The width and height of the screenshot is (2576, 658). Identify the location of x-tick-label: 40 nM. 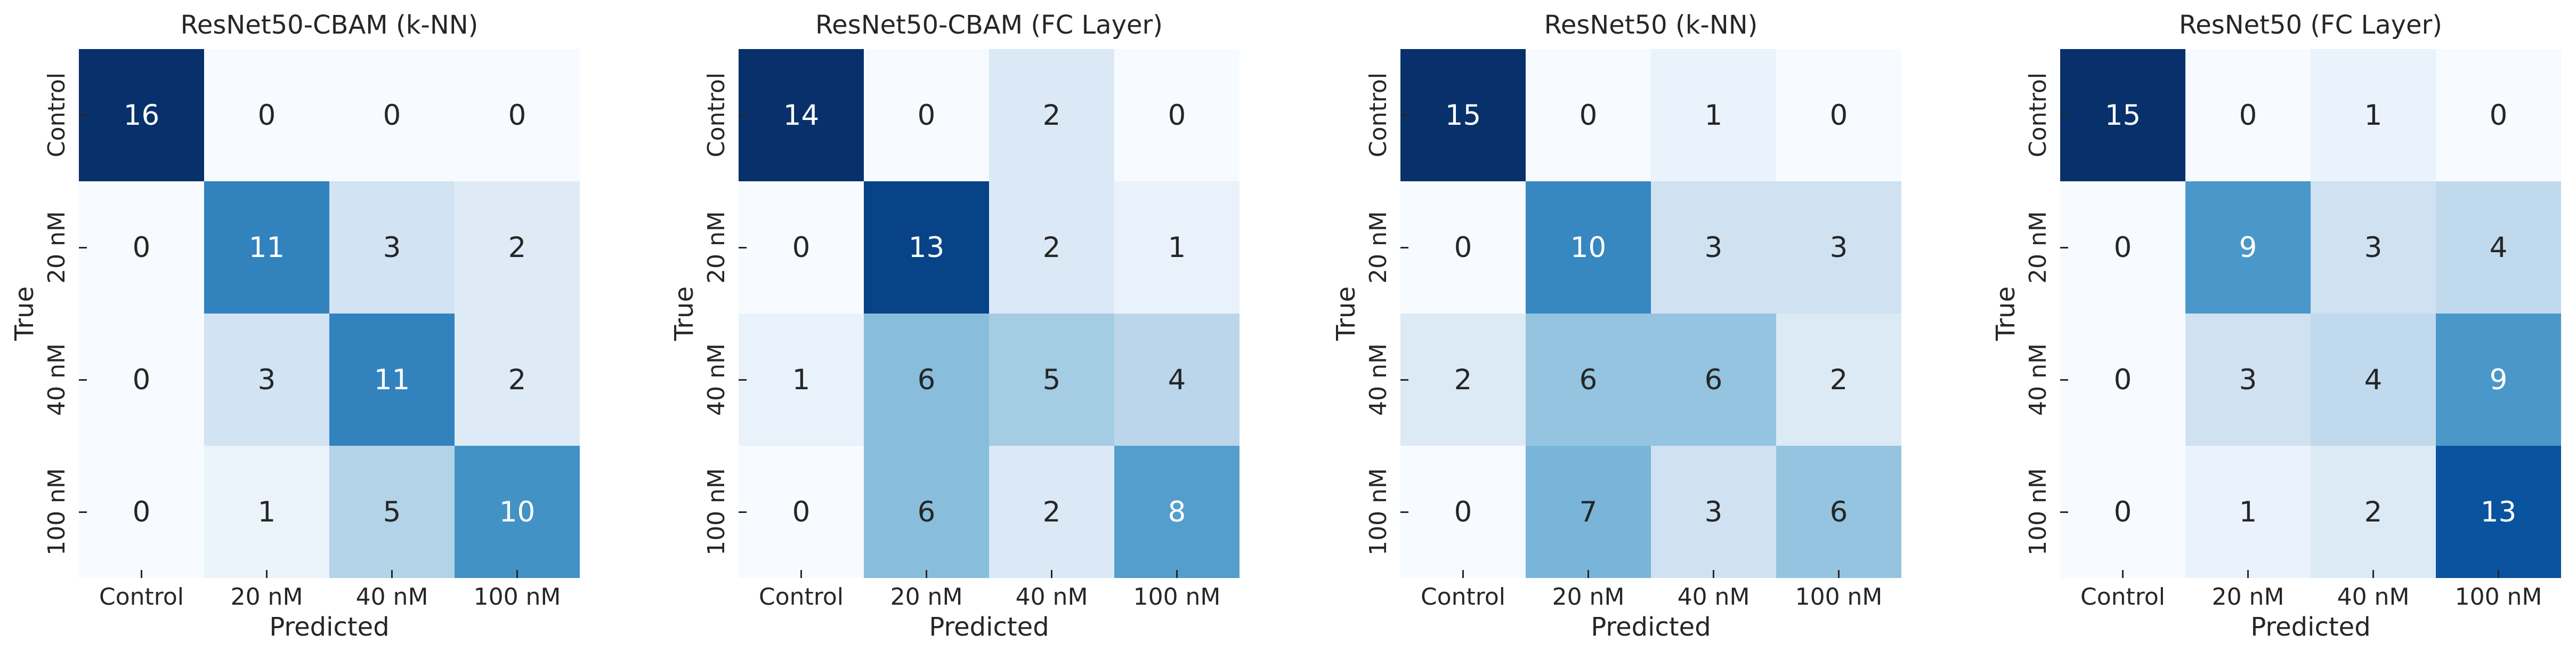
(1051, 597).